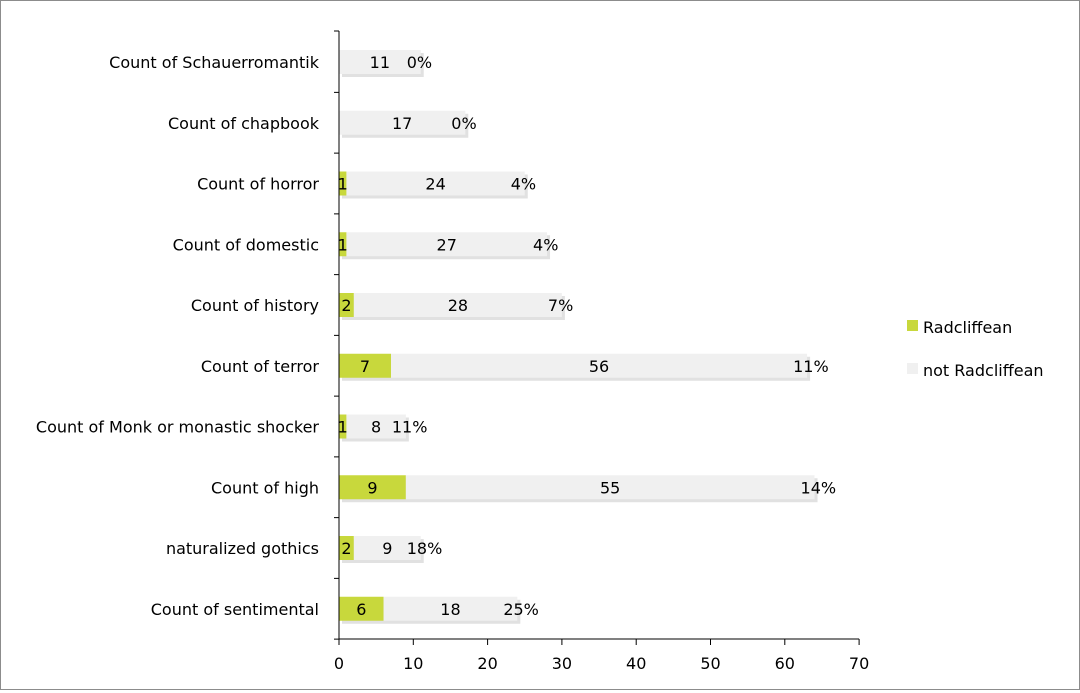  I want to click on data-label-not-radcliffean: 17, so click(402, 123).